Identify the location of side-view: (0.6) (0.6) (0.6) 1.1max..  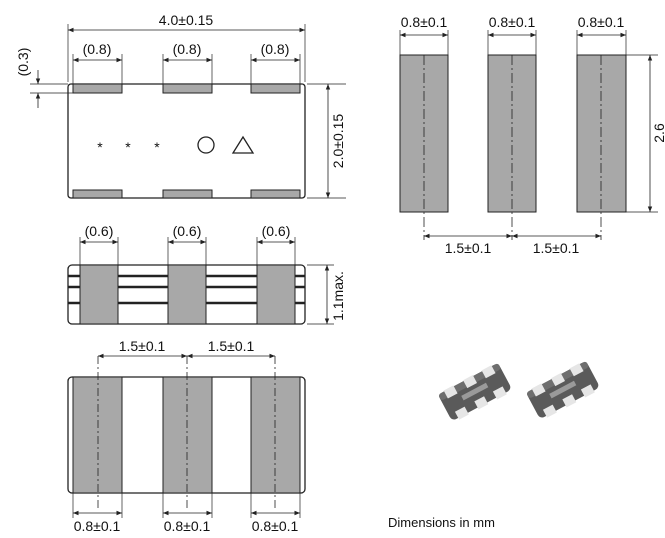
(206, 274).